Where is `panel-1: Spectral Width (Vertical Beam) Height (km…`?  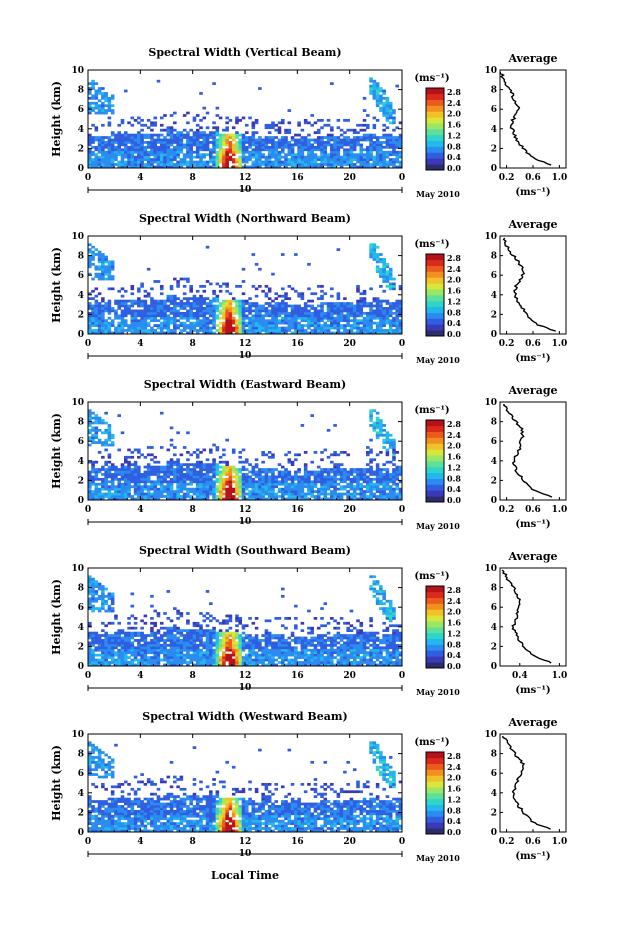 panel-1: Spectral Width (Vertical Beam) Height (km… is located at coordinates (308, 122).